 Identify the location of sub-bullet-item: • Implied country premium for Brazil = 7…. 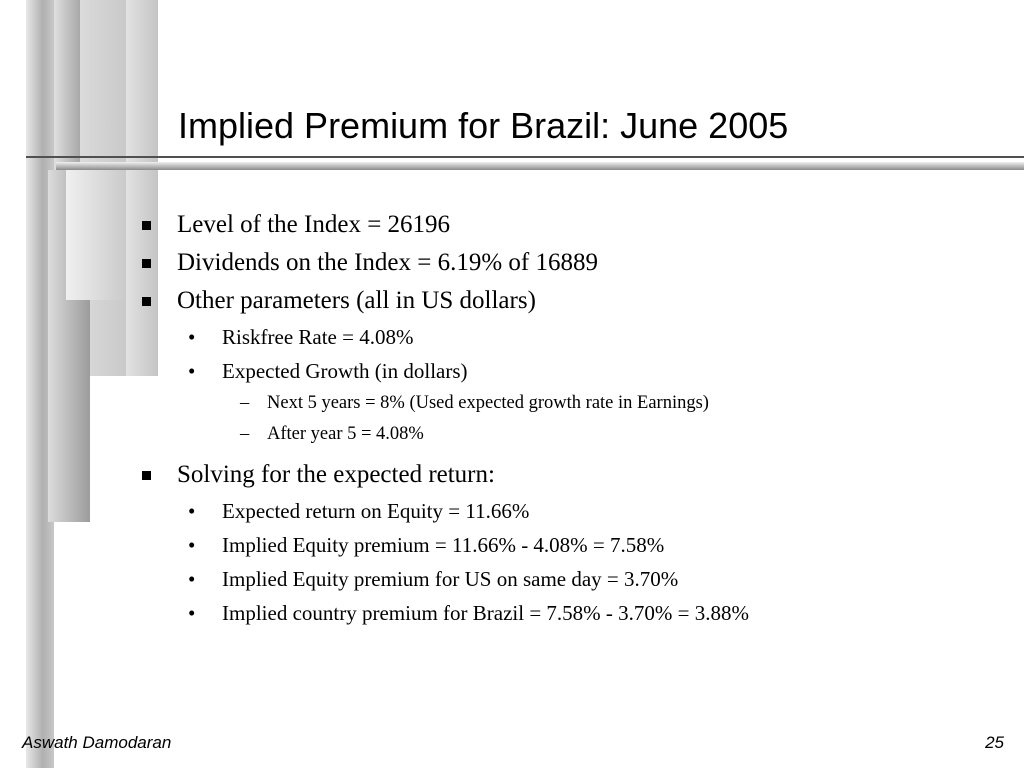
(575, 613).